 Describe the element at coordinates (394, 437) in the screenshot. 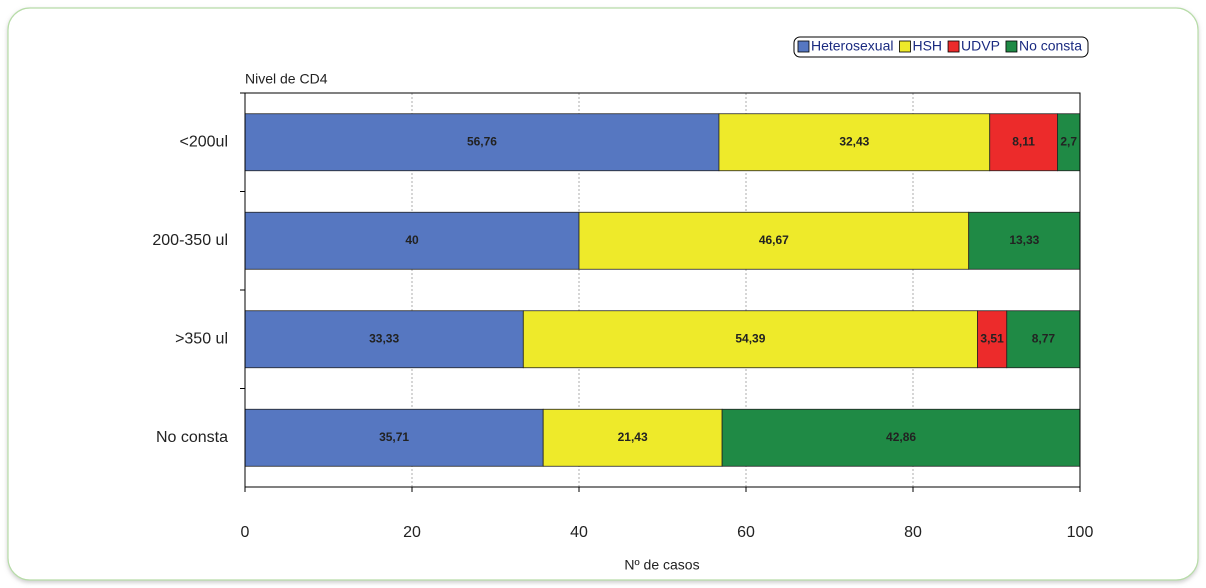

I see `data-label: 35,71` at that location.